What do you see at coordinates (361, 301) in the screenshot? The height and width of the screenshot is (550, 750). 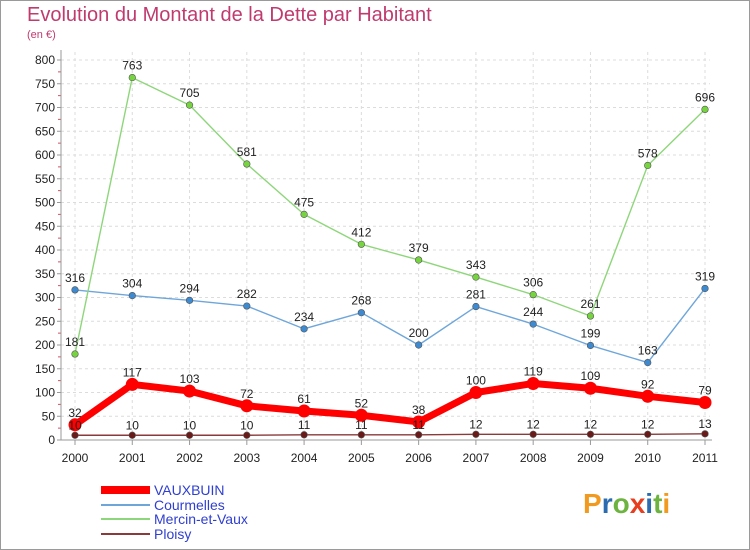 I see `data-label-courmelles: 268` at bounding box center [361, 301].